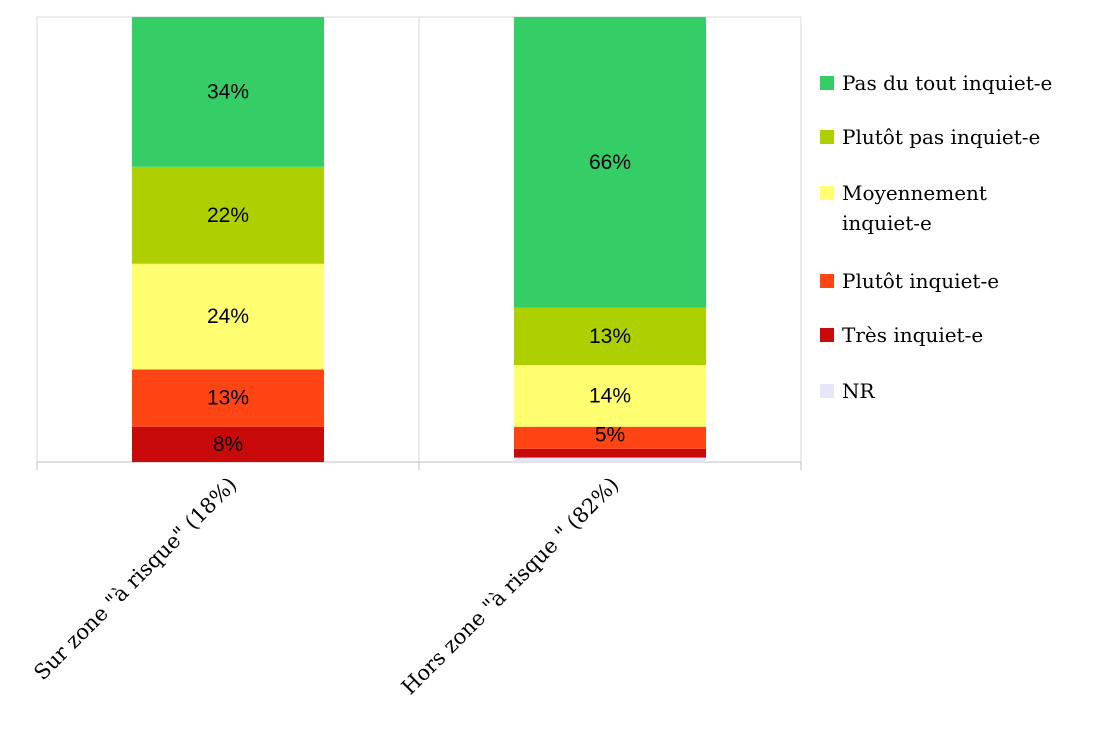  I want to click on legend-item-pas-du-tout: Pas du tout inquiet-e, so click(960, 83).